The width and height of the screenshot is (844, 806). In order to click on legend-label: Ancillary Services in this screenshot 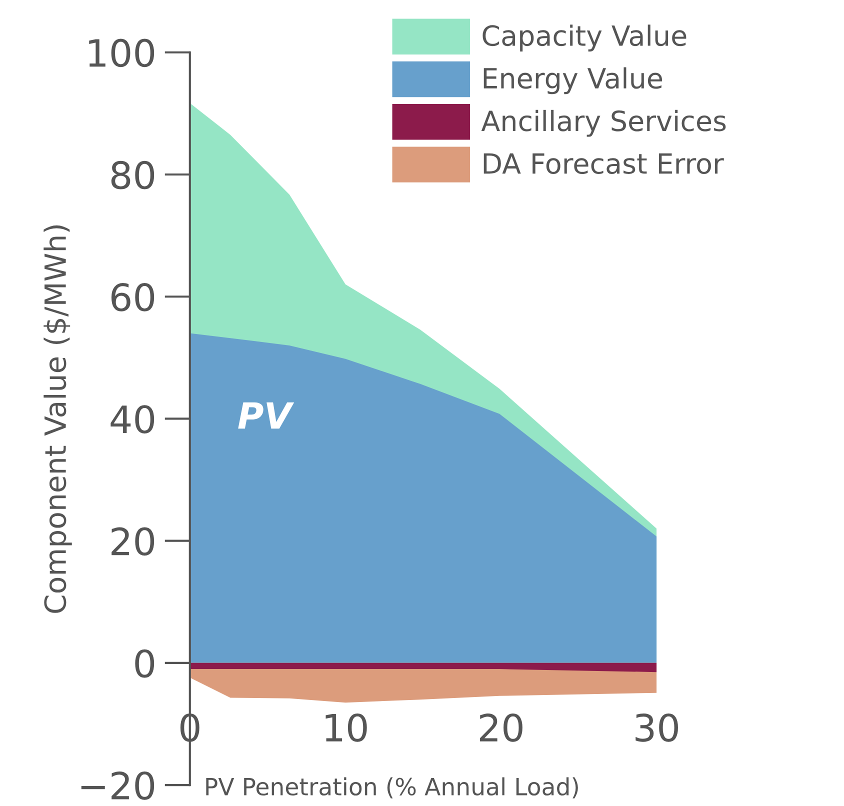, I will do `click(603, 123)`.